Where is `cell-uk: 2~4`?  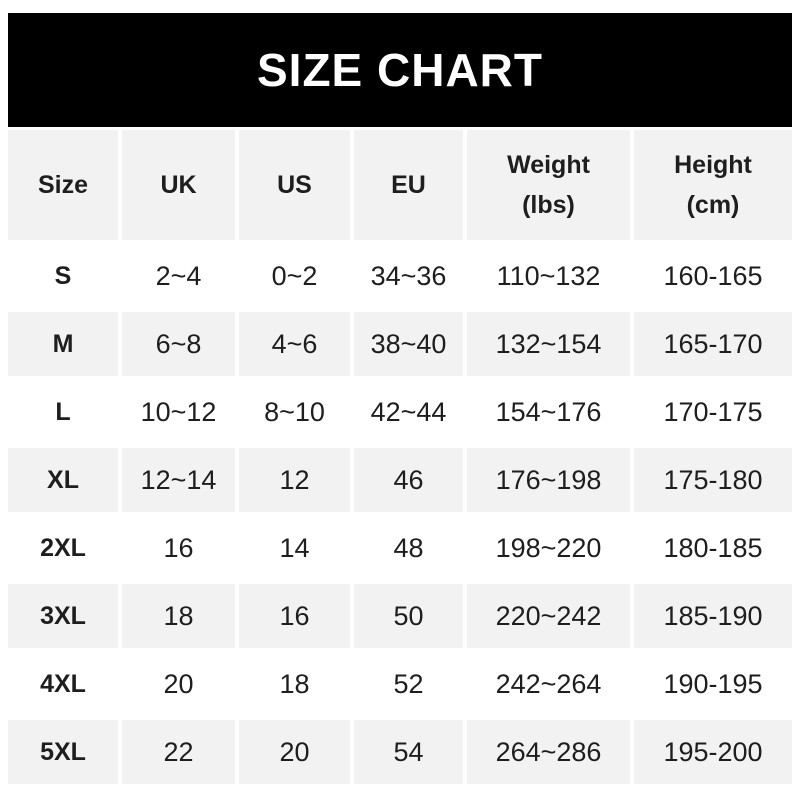
cell-uk: 2~4 is located at coordinates (178, 276).